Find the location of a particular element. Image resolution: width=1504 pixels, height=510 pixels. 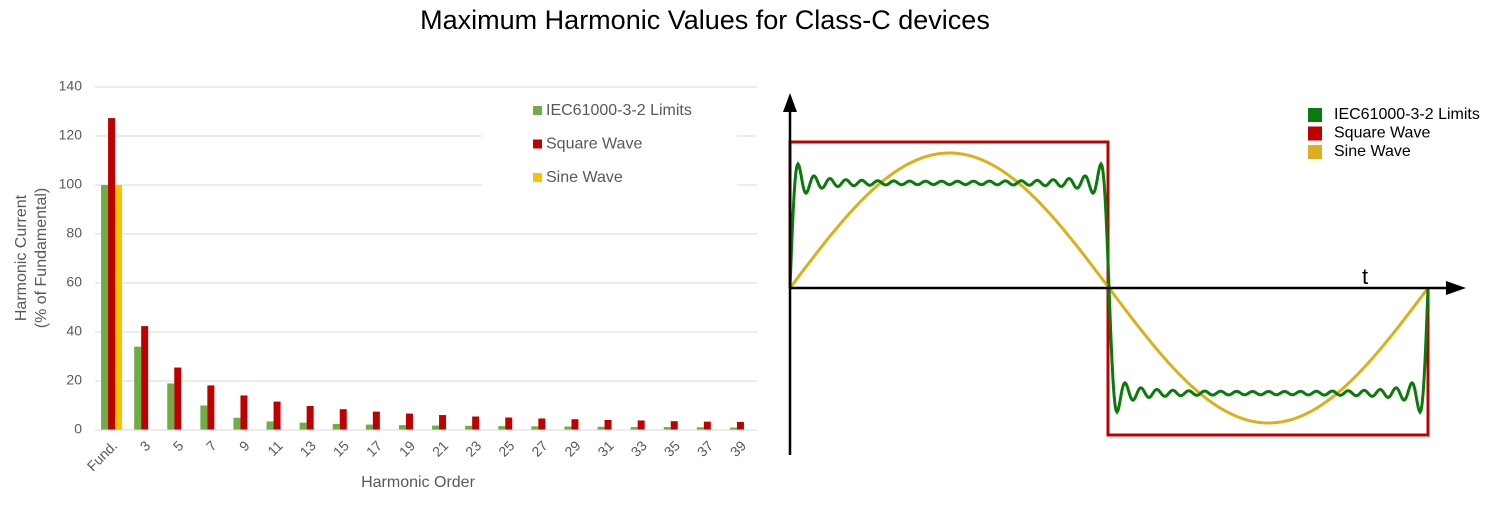

x-tick-label: 31 is located at coordinates (605, 448).